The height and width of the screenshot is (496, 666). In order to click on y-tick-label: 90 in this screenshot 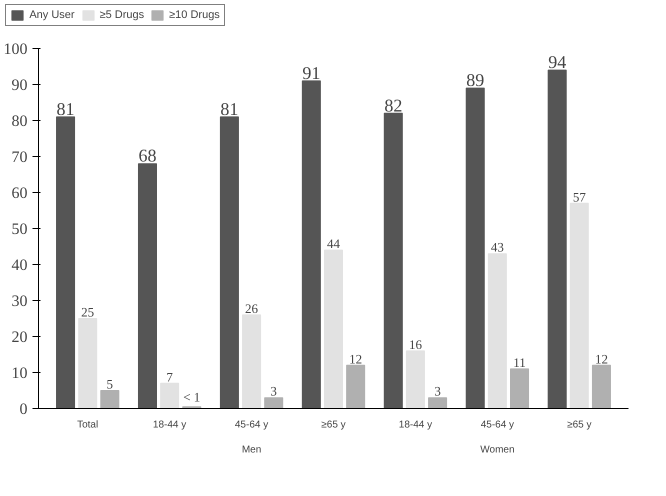, I will do `click(20, 85)`.